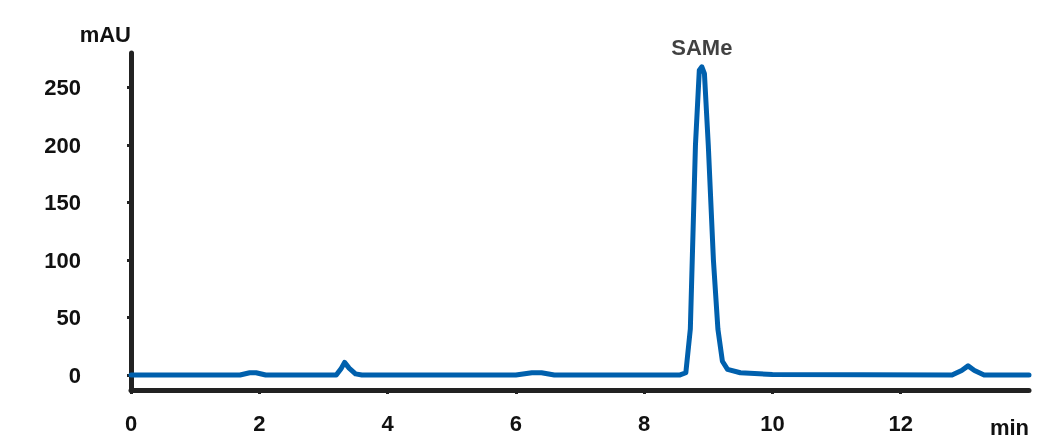  Describe the element at coordinates (62, 260) in the screenshot. I see `y-tick-label: 100` at that location.